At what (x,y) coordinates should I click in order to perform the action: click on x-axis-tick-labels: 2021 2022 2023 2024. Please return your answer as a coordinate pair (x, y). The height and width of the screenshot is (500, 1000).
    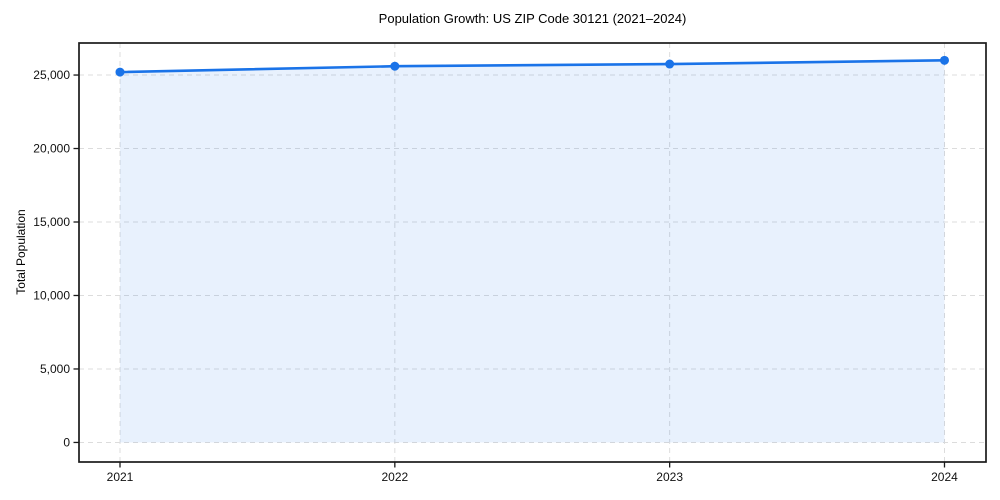
    Looking at the image, I should click on (533, 477).